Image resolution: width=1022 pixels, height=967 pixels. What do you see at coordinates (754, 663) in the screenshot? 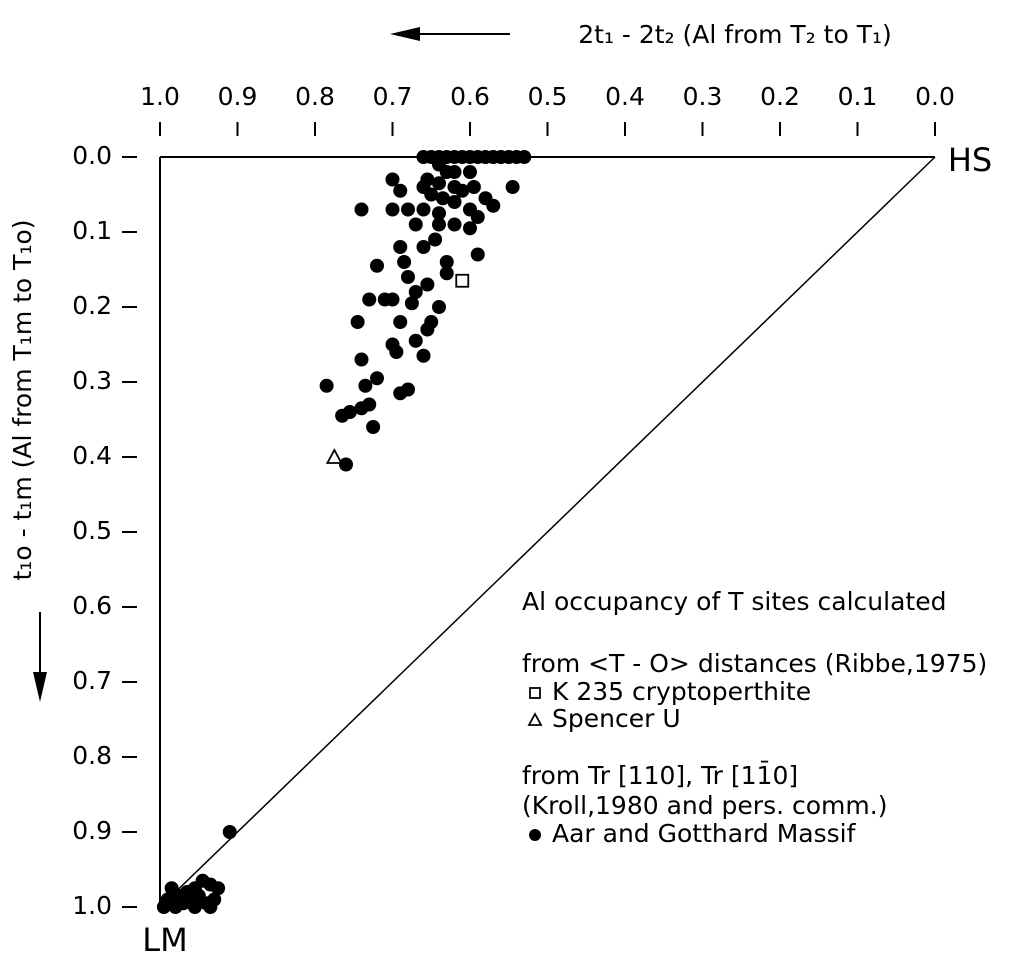
I see `legend-heading: from <T - O> distances (Ribbe,1975)` at bounding box center [754, 663].